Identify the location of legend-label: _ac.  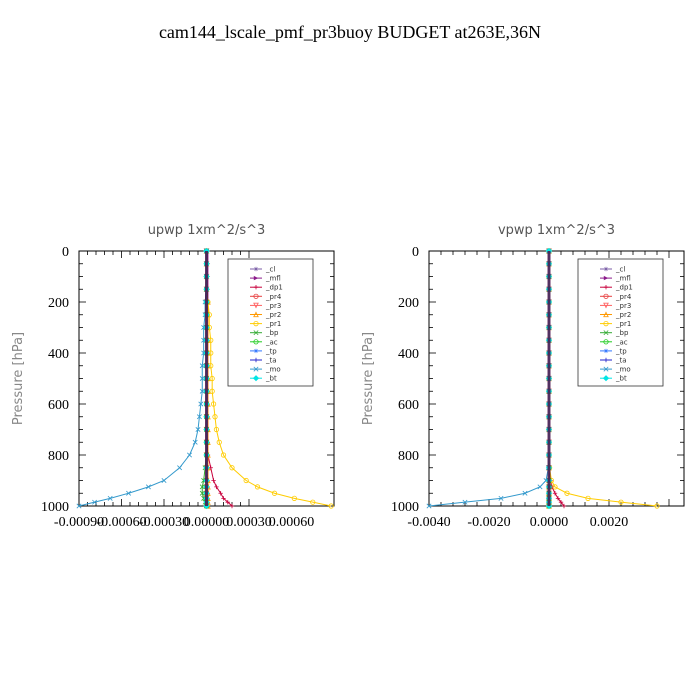
(271, 342).